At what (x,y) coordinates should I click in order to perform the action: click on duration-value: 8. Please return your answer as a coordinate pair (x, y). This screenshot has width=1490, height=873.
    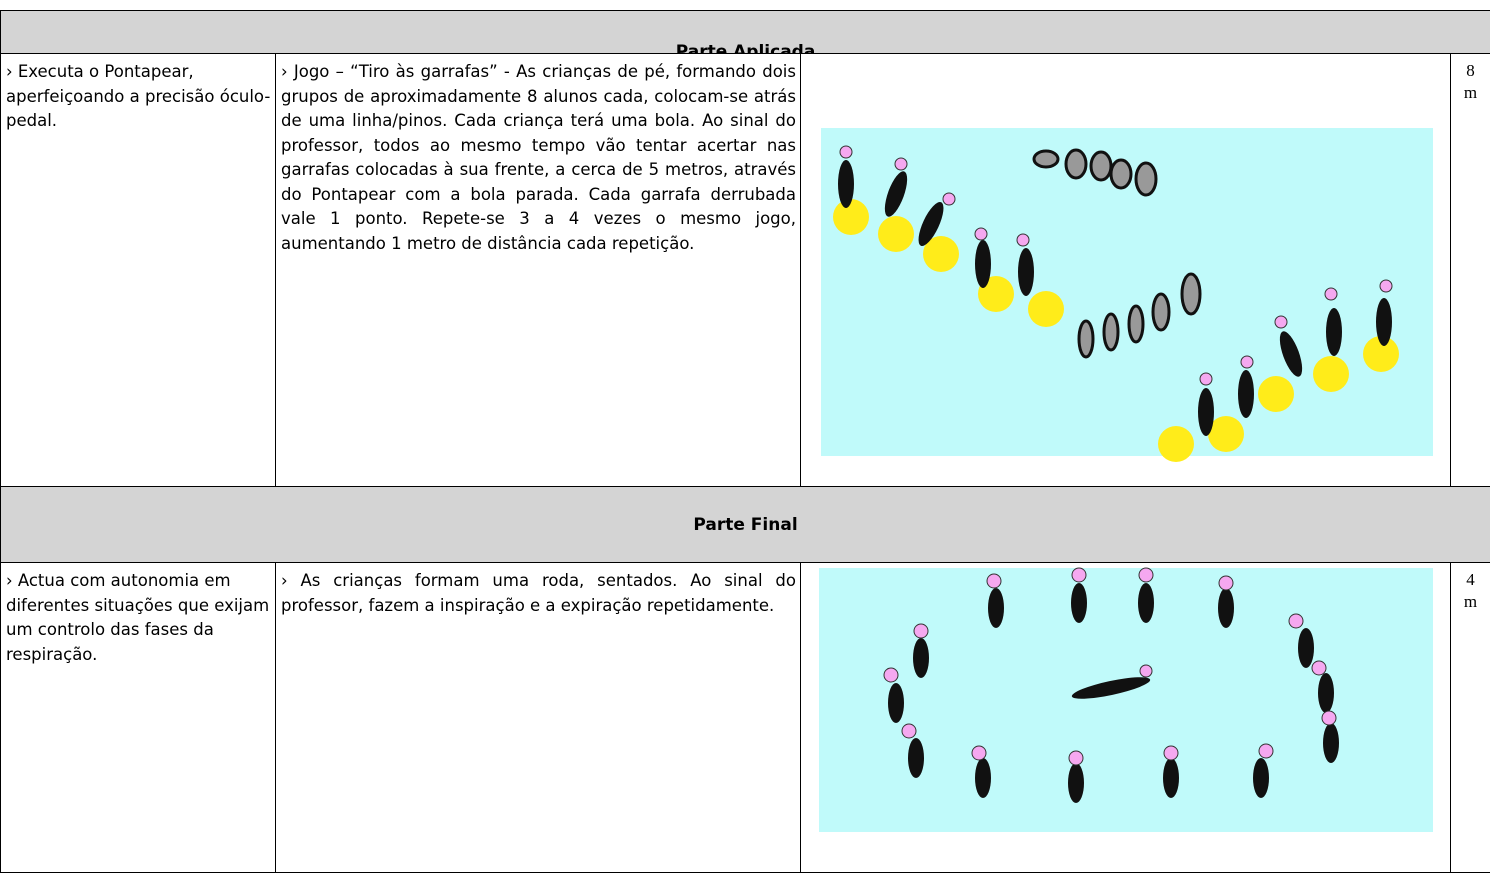
    Looking at the image, I should click on (1470, 71).